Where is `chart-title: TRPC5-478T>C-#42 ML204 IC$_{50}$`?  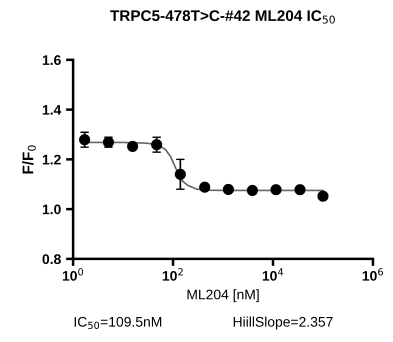 chart-title: TRPC5-478T>C-#42 ML204 IC$_{50}$ is located at coordinates (222, 17).